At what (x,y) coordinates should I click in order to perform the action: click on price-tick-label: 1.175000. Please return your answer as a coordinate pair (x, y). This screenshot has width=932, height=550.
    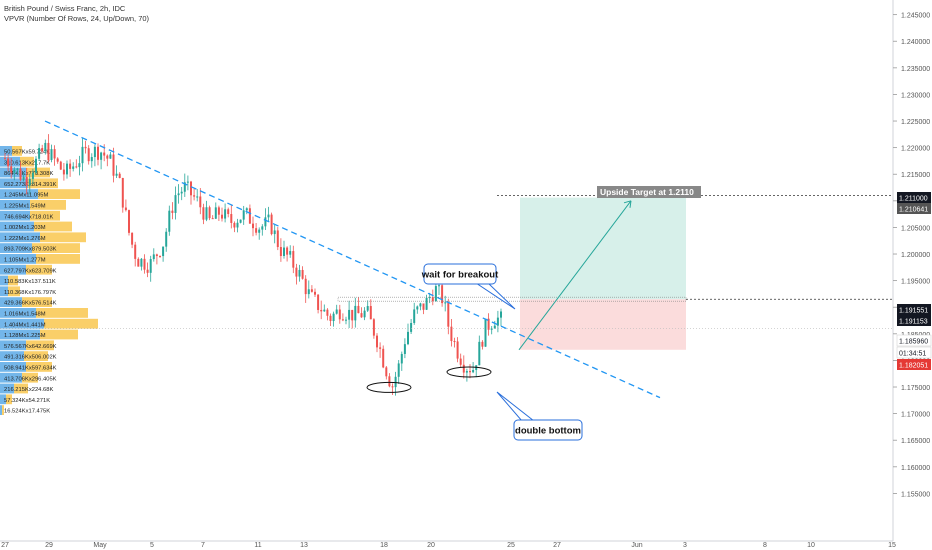
    Looking at the image, I should click on (915, 388).